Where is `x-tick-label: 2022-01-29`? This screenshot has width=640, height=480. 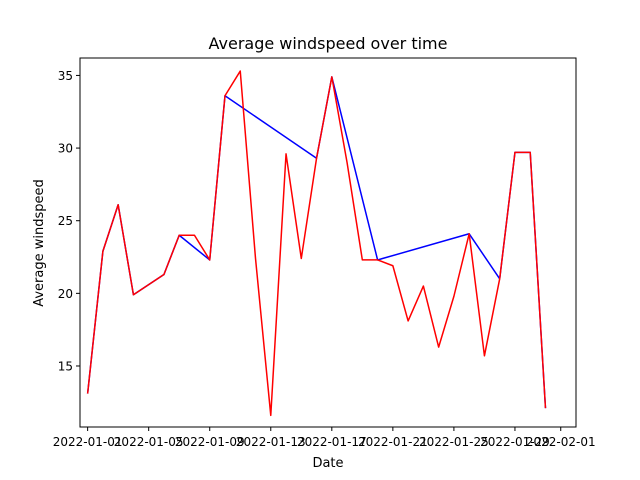 x-tick-label: 2022-01-29 is located at coordinates (515, 442).